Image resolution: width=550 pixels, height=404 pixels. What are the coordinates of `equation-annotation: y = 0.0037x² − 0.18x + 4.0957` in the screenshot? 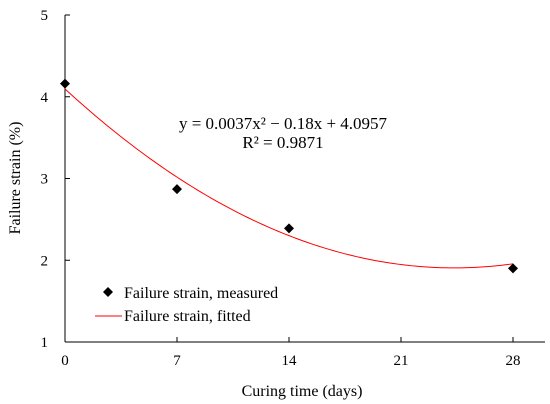 It's located at (283, 123).